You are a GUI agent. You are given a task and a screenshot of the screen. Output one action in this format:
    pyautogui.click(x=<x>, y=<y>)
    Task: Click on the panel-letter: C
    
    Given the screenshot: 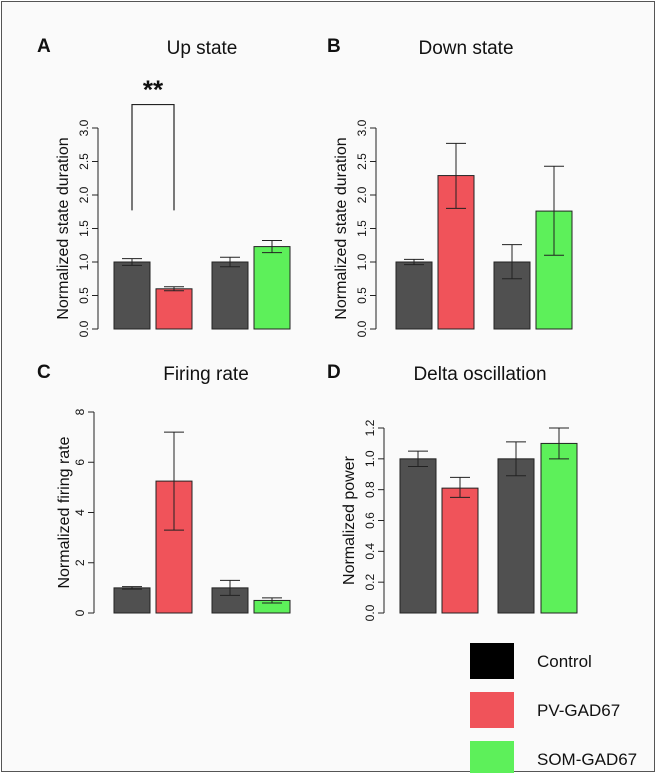 What is the action you would take?
    pyautogui.click(x=44, y=372)
    